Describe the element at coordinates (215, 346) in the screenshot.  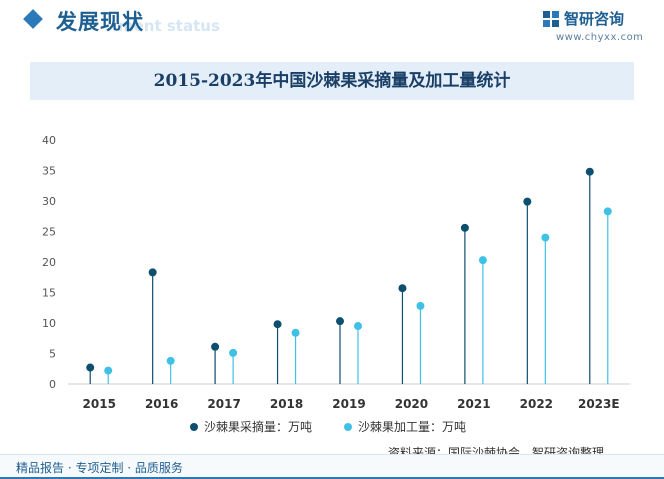
I see `point-picking-2017` at that location.